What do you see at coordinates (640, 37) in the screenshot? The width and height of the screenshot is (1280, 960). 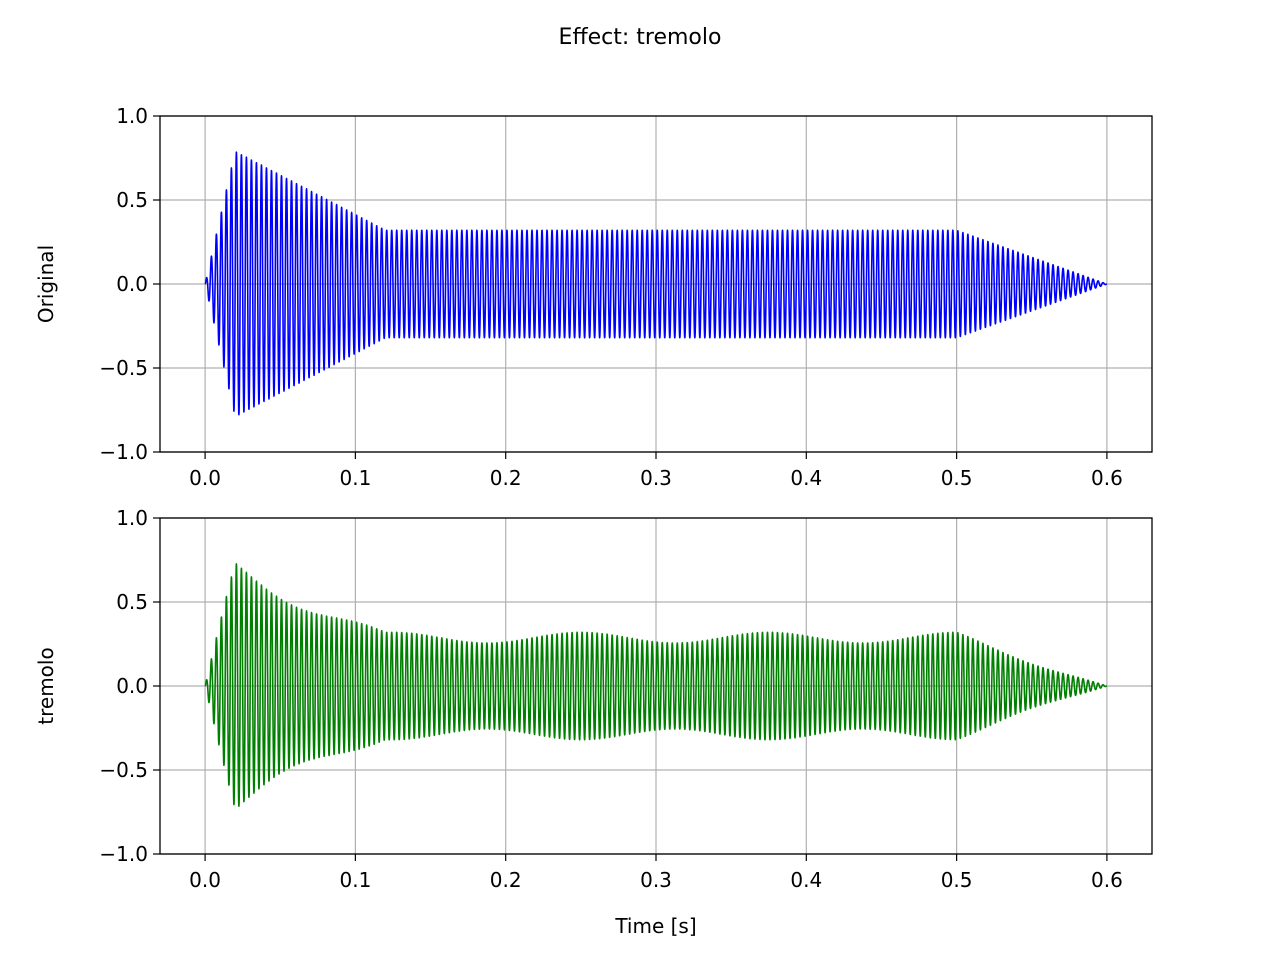 I see `figure-suptitle: Effect: tremolo` at bounding box center [640, 37].